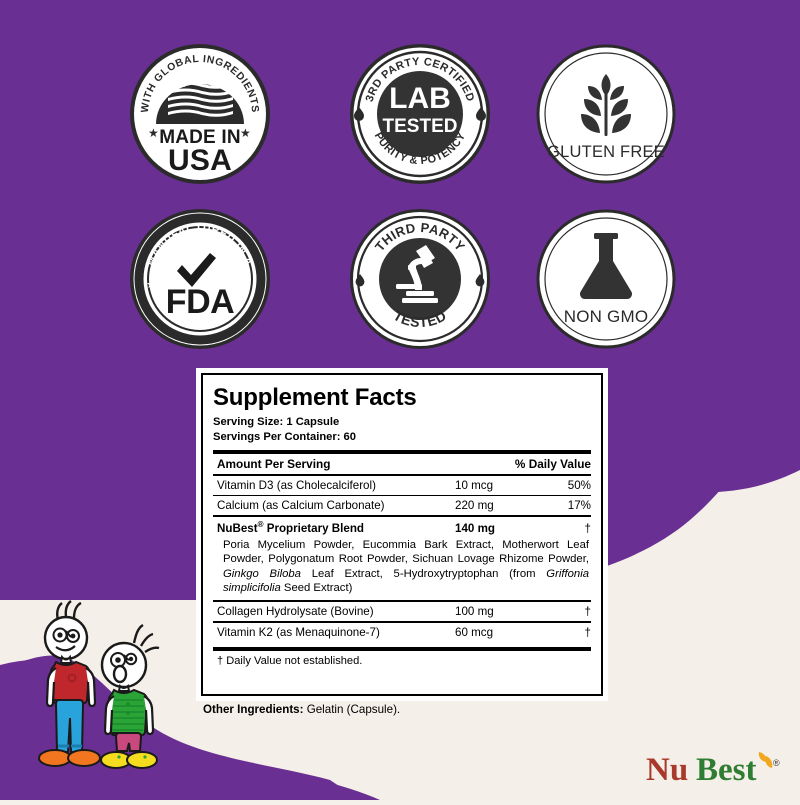 This screenshot has height=805, width=800. I want to click on badge-label: NON GMO, so click(606, 316).